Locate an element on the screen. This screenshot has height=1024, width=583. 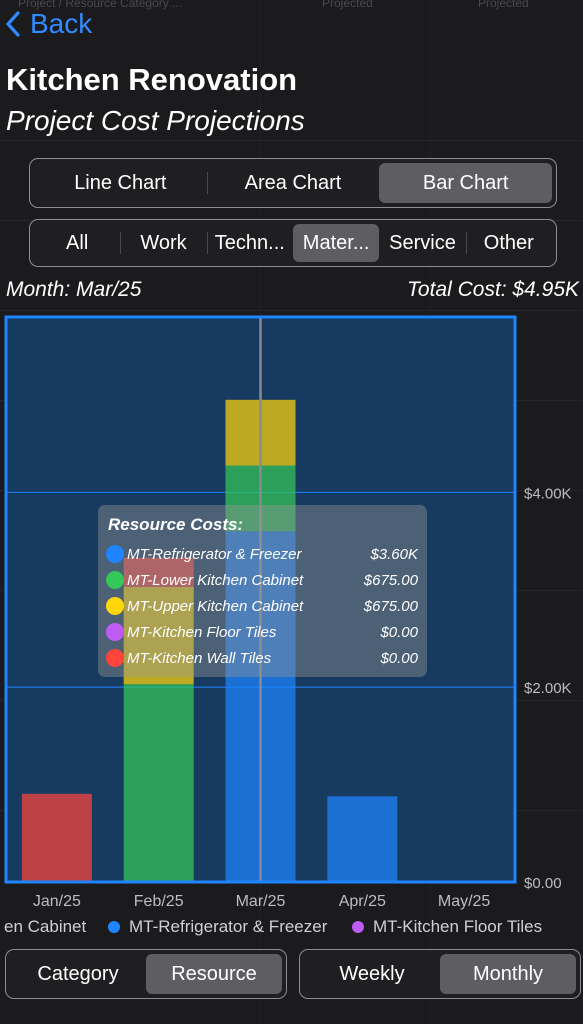
y-tick-label: $2.00K is located at coordinates (548, 688).